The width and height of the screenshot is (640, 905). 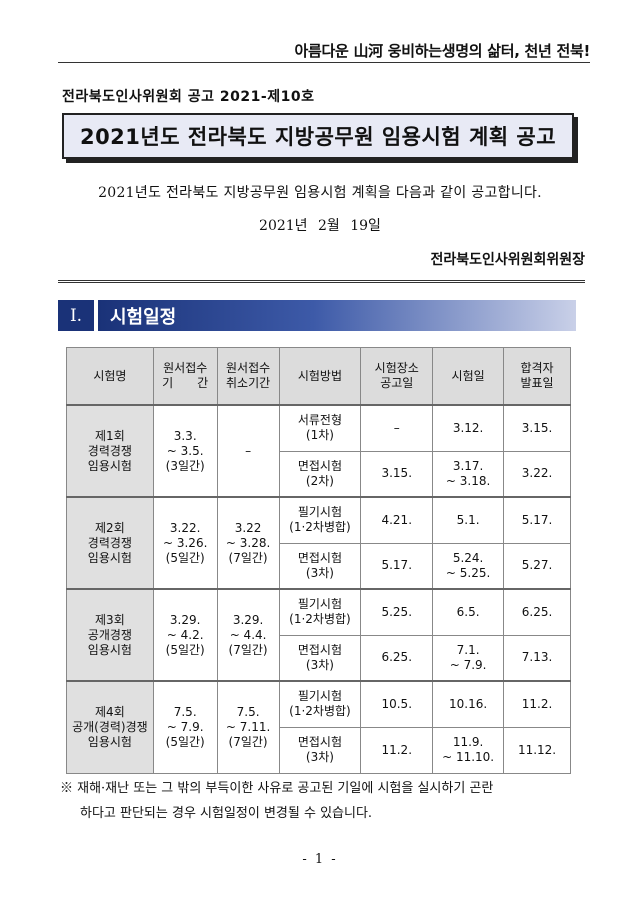 I want to click on exam-name-cell-line: 공개경쟁, so click(x=109, y=634).